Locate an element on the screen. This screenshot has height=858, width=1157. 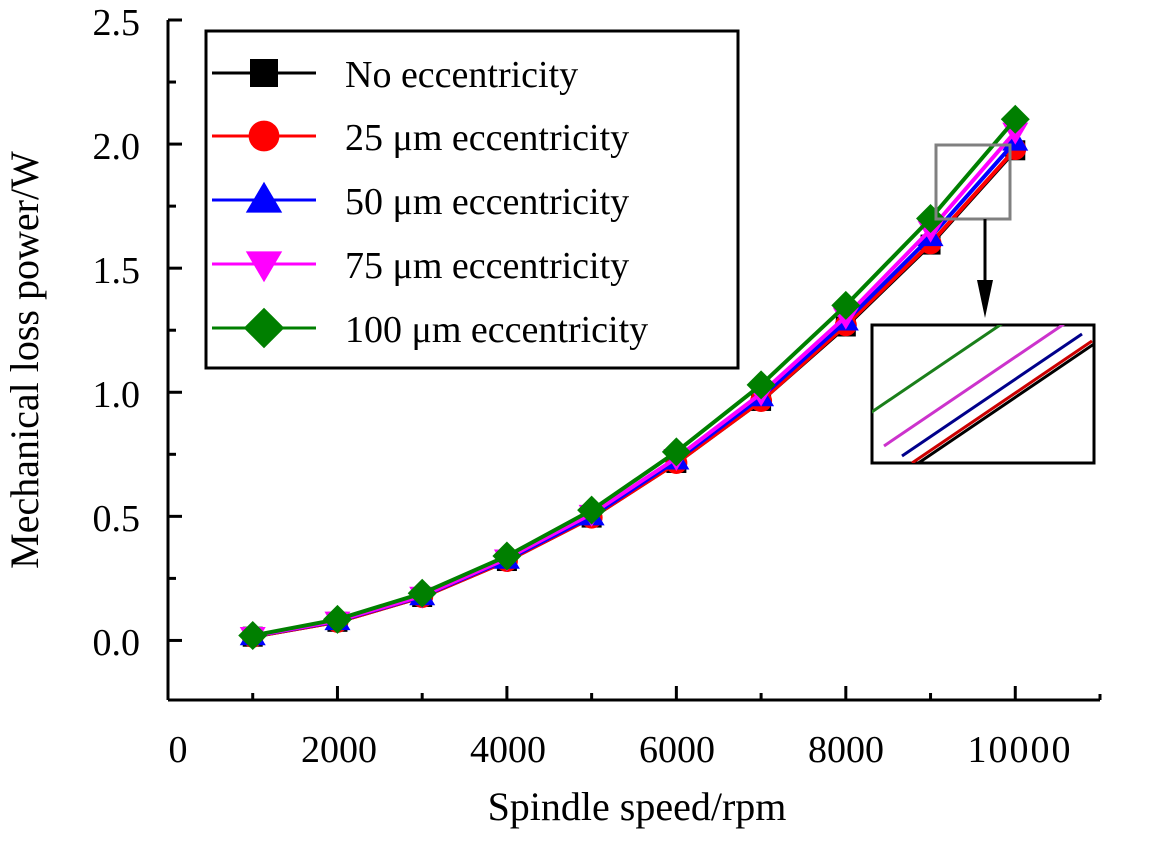
y-tick-label: 0.5 is located at coordinates (117, 519).